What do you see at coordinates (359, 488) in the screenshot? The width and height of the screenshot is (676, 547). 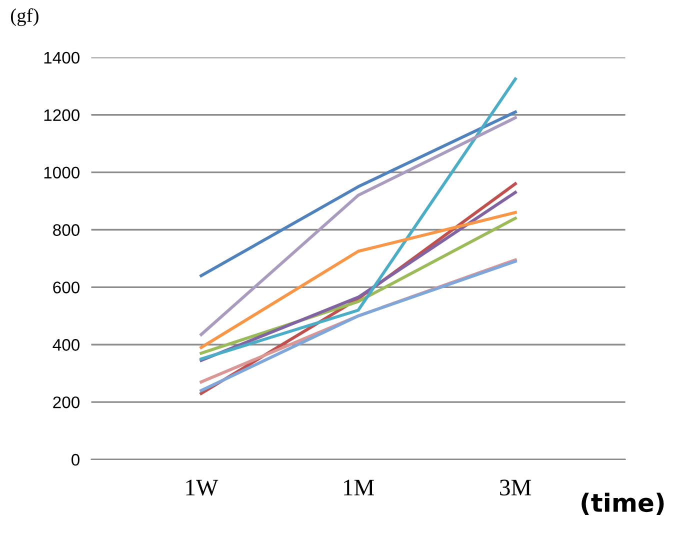 I see `x-tick-label: 1M` at bounding box center [359, 488].